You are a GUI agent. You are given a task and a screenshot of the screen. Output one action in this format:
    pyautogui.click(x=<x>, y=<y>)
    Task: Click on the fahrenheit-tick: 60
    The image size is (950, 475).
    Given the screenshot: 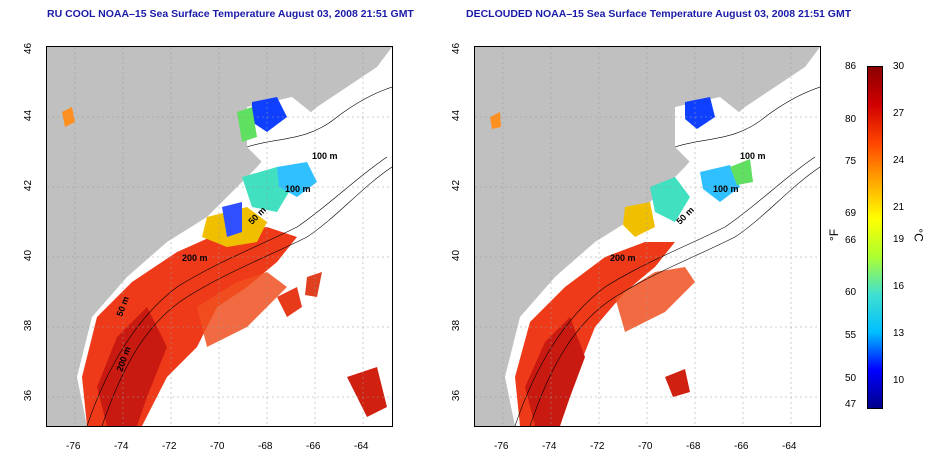 What is the action you would take?
    pyautogui.click(x=851, y=292)
    